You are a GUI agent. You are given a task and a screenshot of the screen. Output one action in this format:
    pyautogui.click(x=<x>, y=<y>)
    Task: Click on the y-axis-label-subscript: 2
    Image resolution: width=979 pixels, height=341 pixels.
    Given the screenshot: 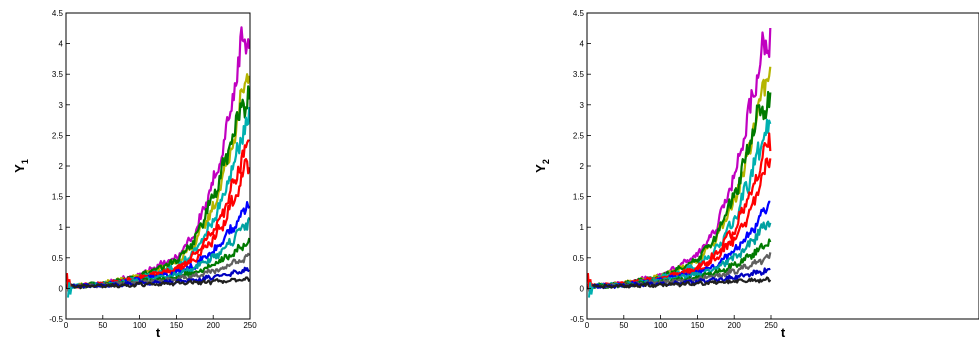 What is the action you would take?
    pyautogui.click(x=546, y=161)
    